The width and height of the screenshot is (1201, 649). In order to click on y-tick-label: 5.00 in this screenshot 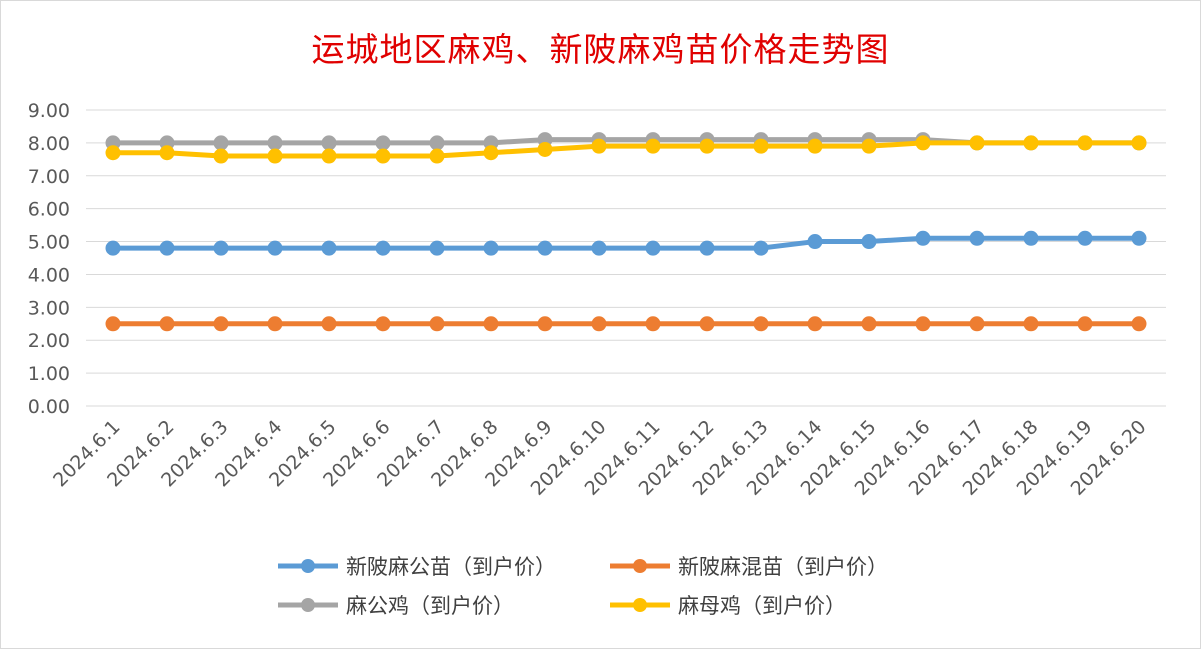, I will do `click(49, 243)`.